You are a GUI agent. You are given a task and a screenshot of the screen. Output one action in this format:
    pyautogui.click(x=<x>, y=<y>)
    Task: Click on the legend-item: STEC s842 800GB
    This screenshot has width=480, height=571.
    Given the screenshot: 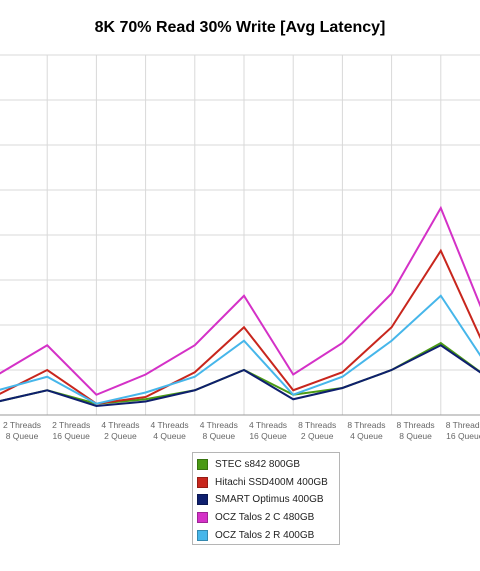 What is the action you would take?
    pyautogui.click(x=268, y=465)
    